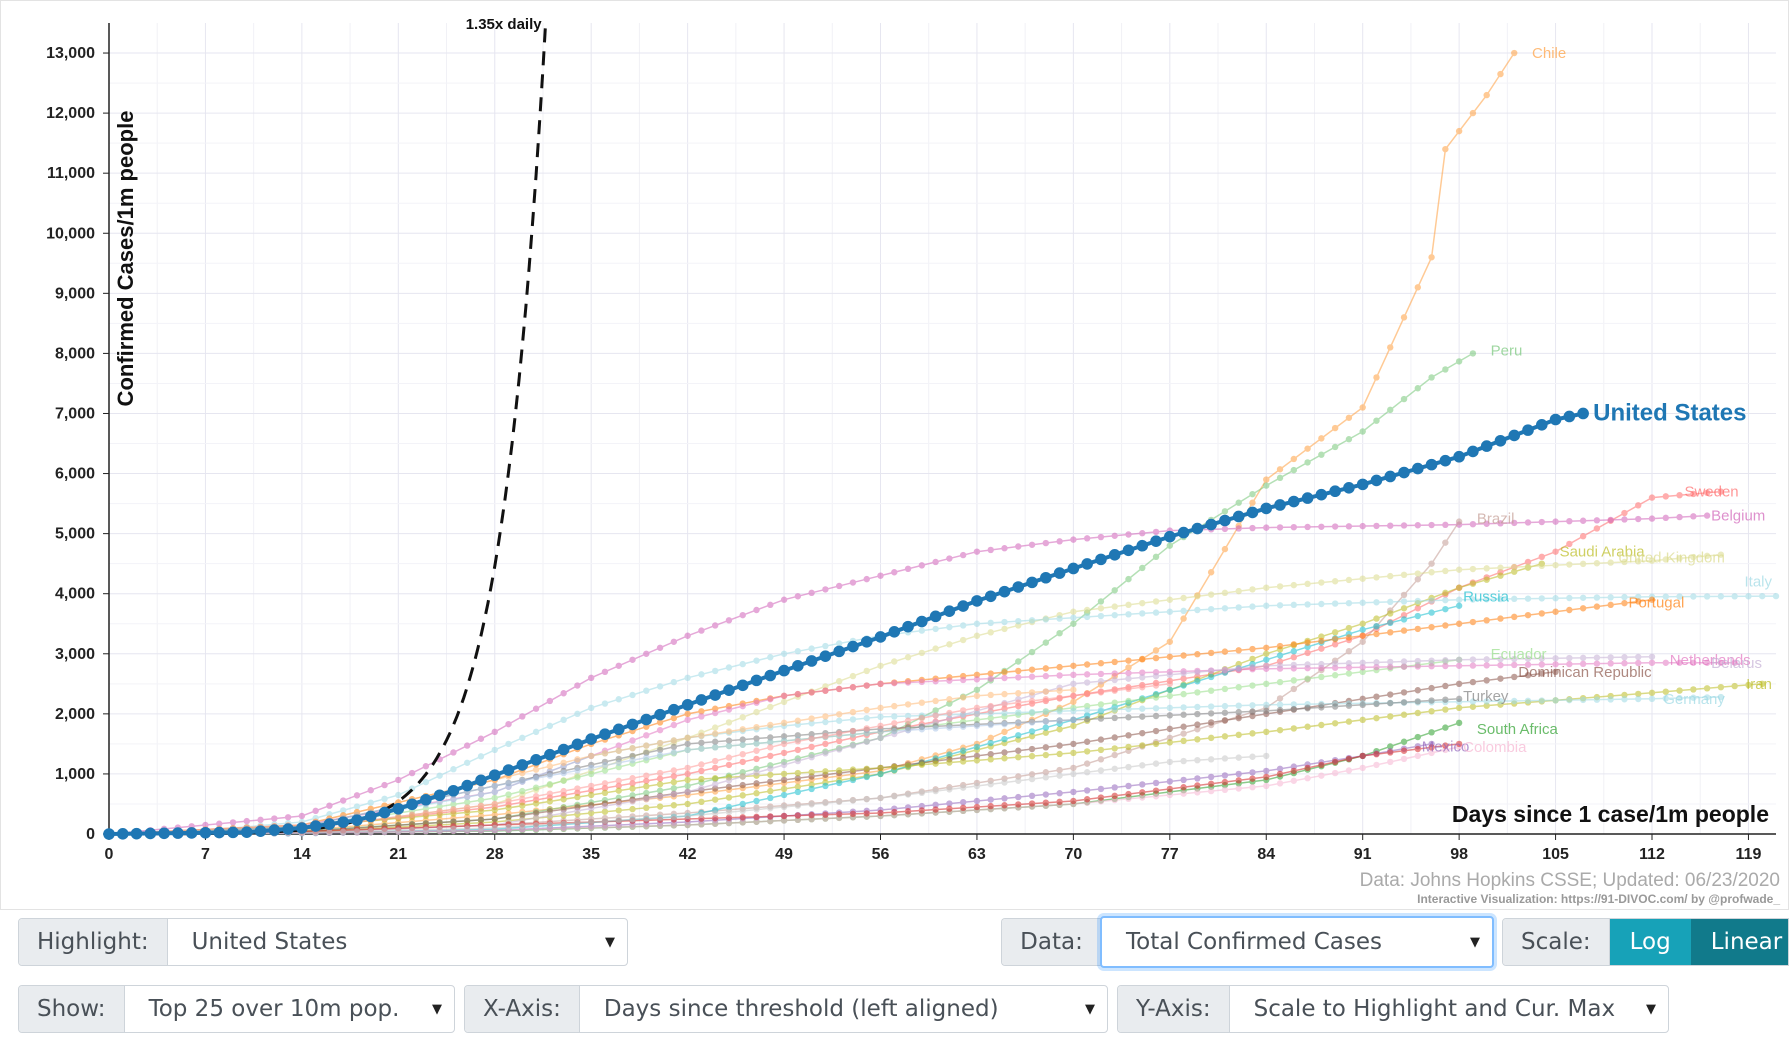 The width and height of the screenshot is (1789, 1042). What do you see at coordinates (1739, 942) in the screenshot?
I see `scale-linear-button: Linear` at bounding box center [1739, 942].